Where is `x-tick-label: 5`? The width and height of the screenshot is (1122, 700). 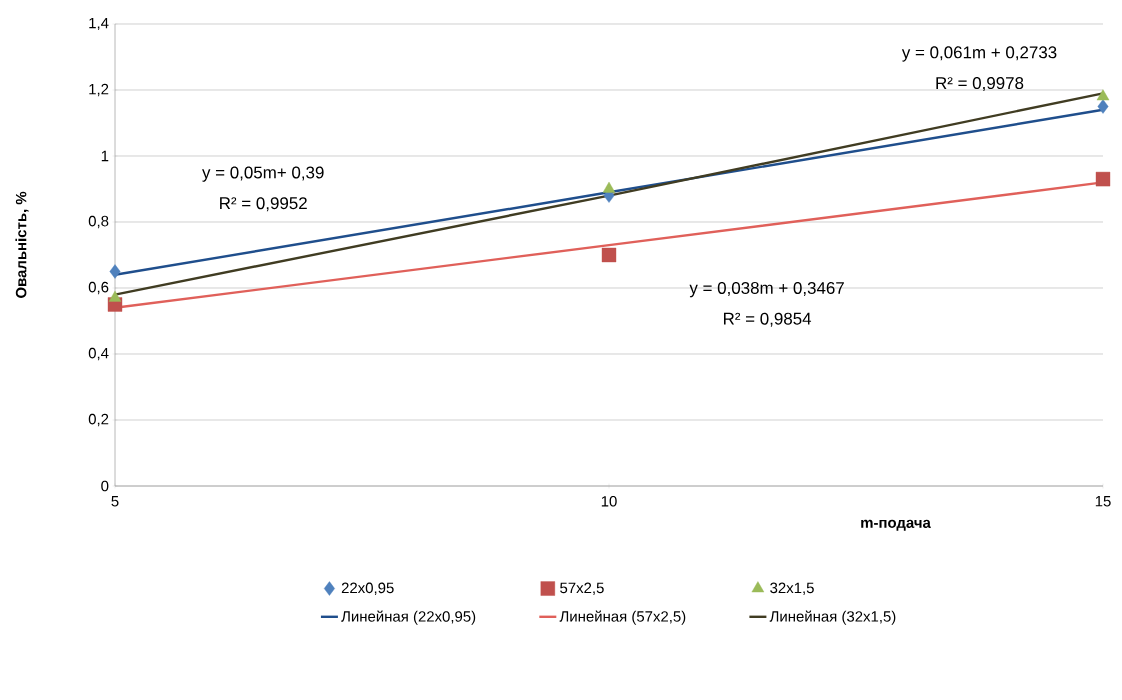
x-tick-label: 5 is located at coordinates (115, 501).